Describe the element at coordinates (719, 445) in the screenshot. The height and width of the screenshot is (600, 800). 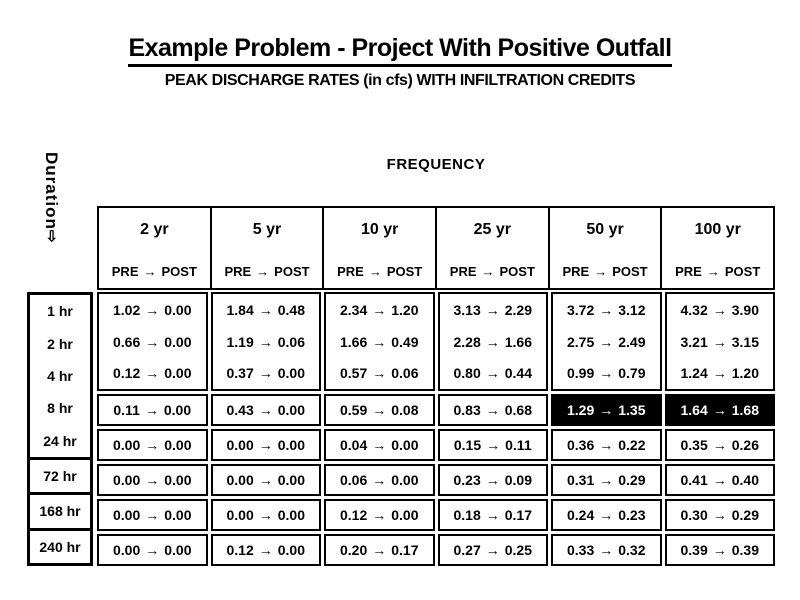
I see `data-cell: 0.35 → 0.26` at that location.